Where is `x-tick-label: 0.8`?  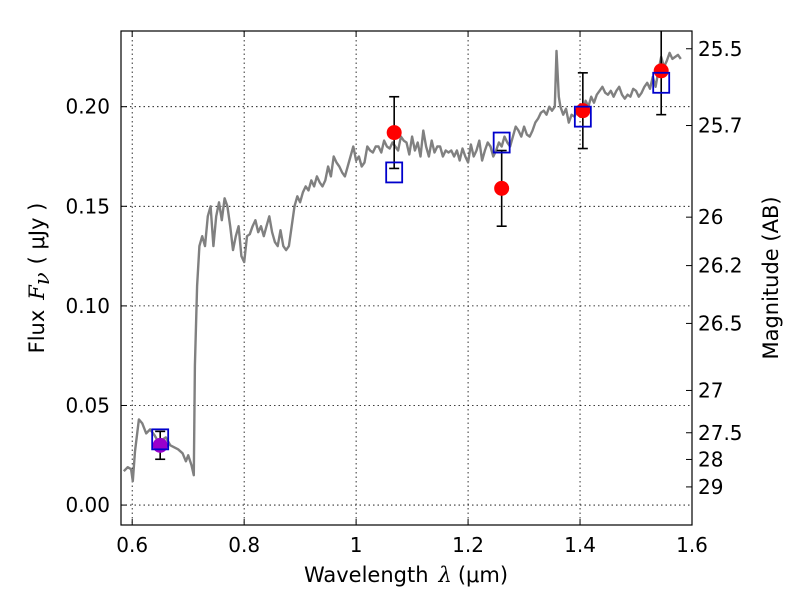
x-tick-label: 0.8 is located at coordinates (244, 545).